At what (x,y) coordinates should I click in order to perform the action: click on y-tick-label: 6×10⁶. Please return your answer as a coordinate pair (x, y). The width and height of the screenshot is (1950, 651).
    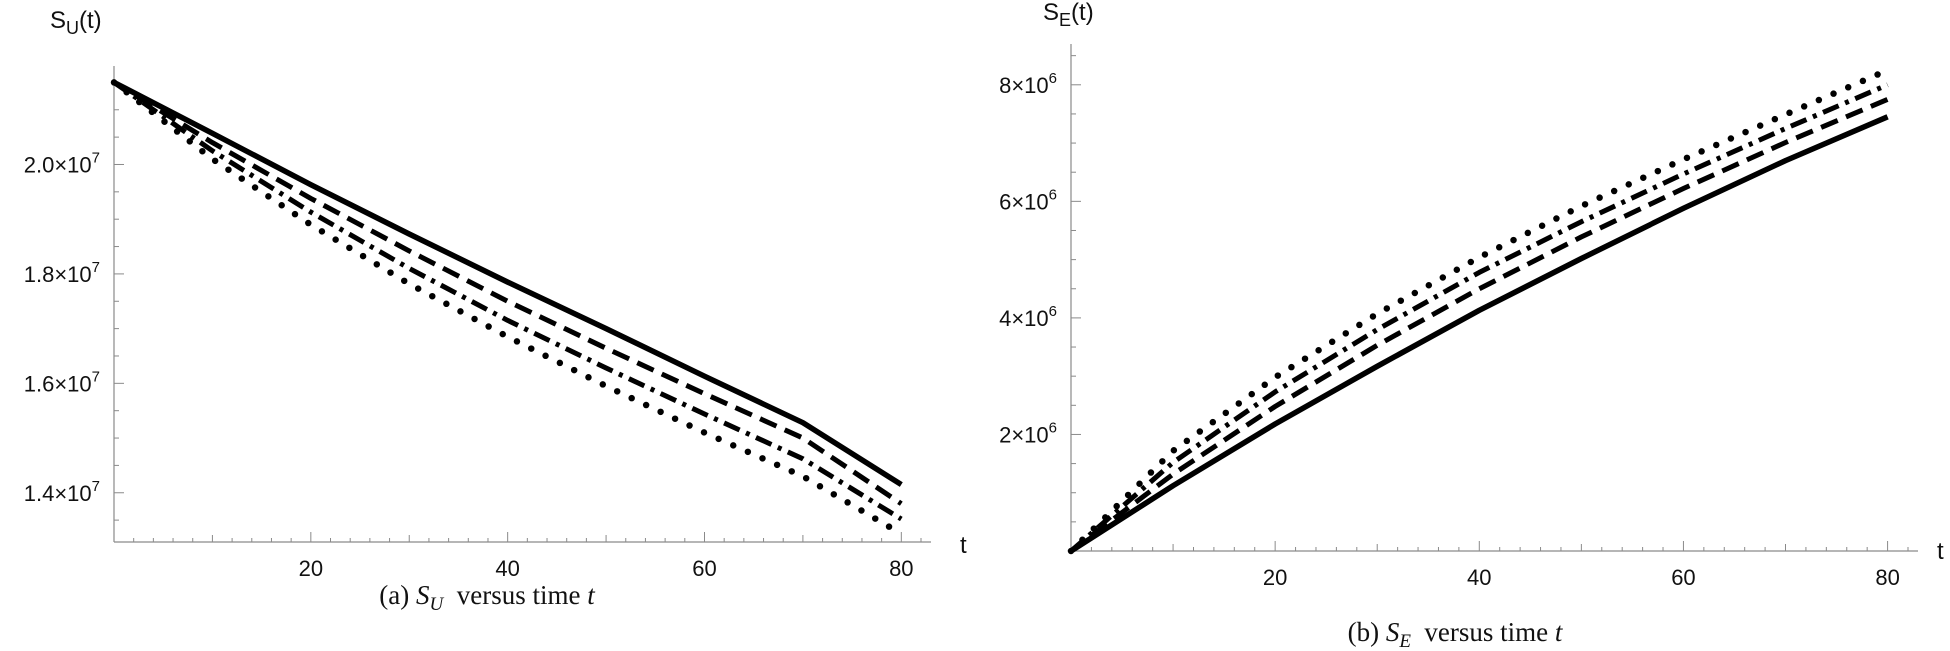
    Looking at the image, I should click on (1028, 200).